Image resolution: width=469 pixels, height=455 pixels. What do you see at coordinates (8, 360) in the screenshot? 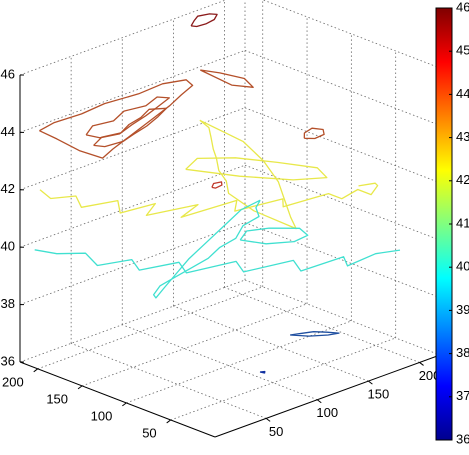
I see `z-tick-label: 36` at bounding box center [8, 360].